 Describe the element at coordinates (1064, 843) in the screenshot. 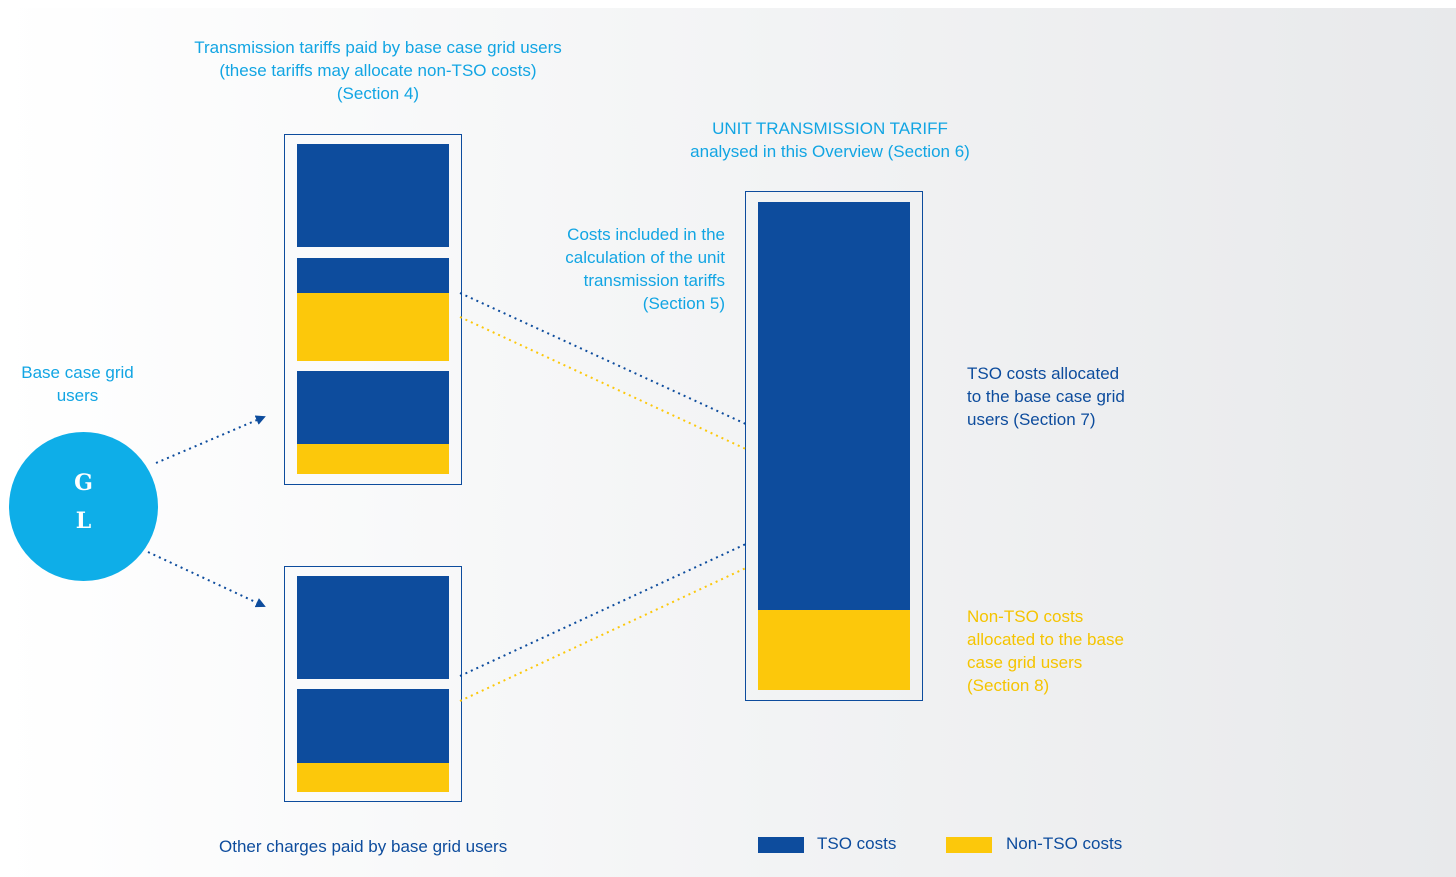

I see `legend-non-tso-label: Non-TSO costs` at that location.